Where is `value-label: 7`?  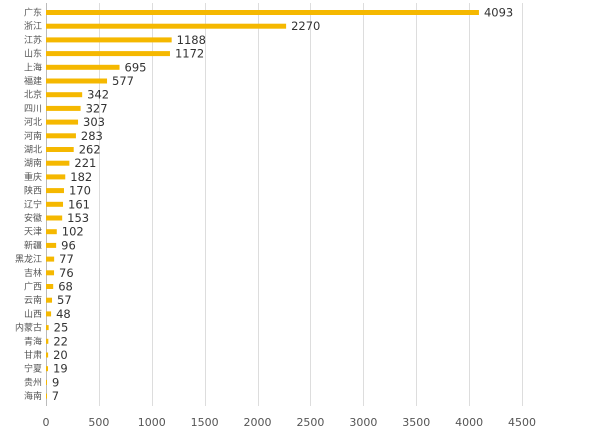
value-label: 7 is located at coordinates (55, 396).